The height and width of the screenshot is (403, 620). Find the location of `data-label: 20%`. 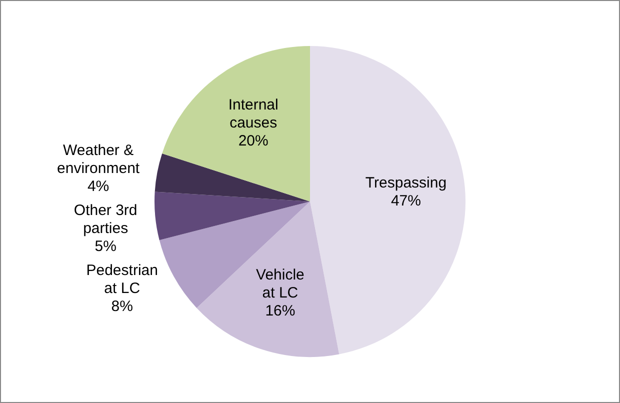

data-label: 20% is located at coordinates (253, 141).